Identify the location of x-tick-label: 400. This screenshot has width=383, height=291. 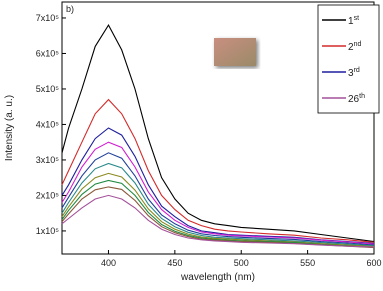
(108, 263).